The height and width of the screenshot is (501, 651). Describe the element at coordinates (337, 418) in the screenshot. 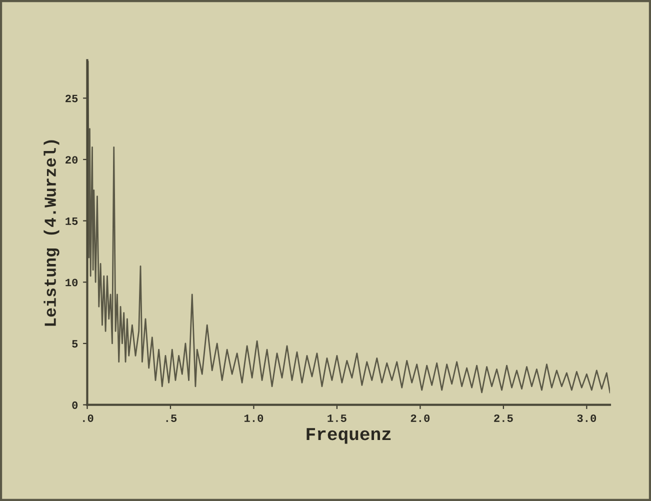

I see `x-tick-label: 1.5` at that location.